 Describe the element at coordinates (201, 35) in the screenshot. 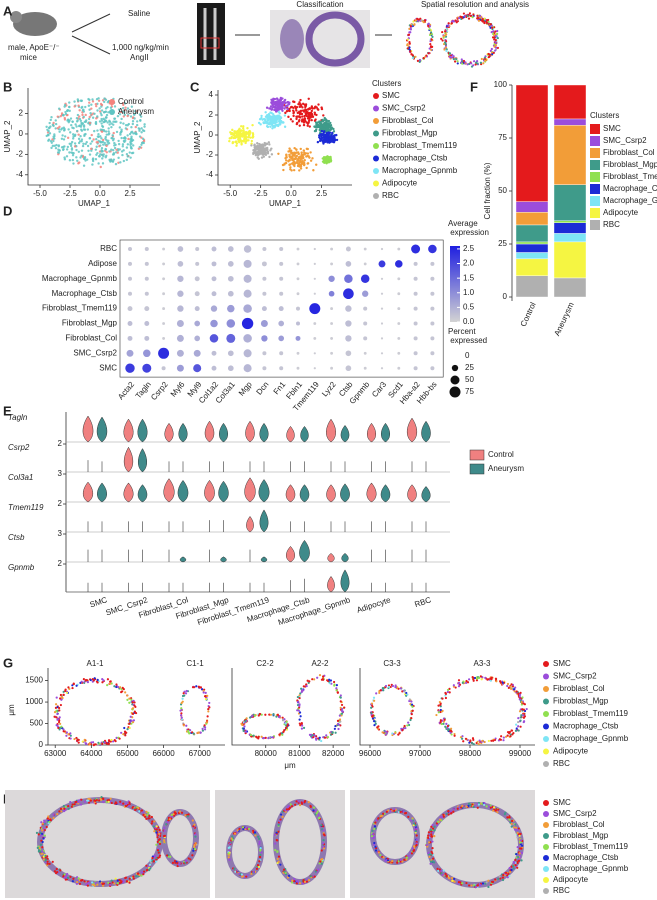

I see `schematic` at that location.